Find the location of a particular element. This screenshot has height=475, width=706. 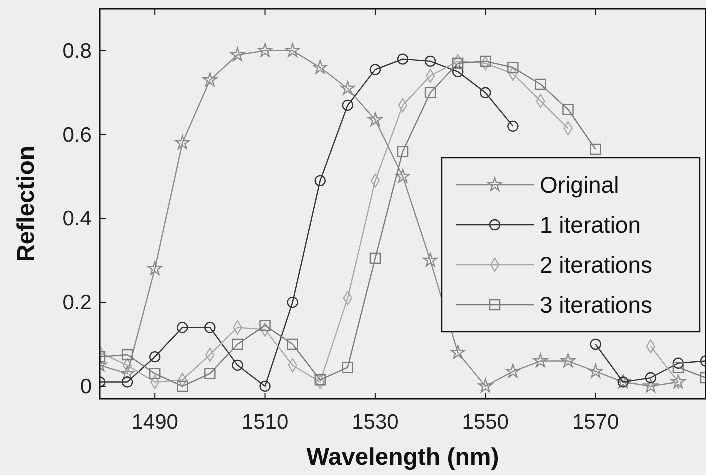

y-tick-label: 0.4 is located at coordinates (77, 219).